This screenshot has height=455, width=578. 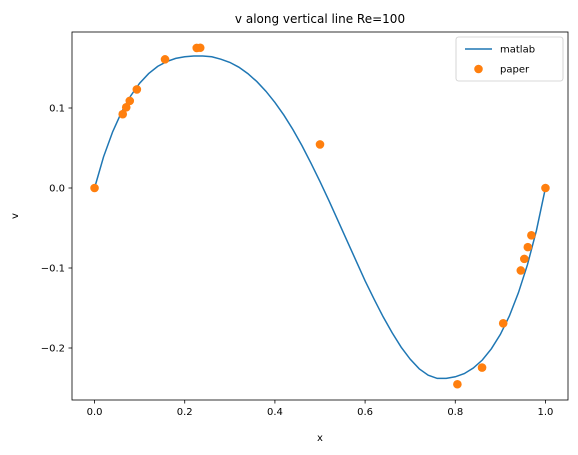 I want to click on x-tick-label: 1.0, so click(x=546, y=412).